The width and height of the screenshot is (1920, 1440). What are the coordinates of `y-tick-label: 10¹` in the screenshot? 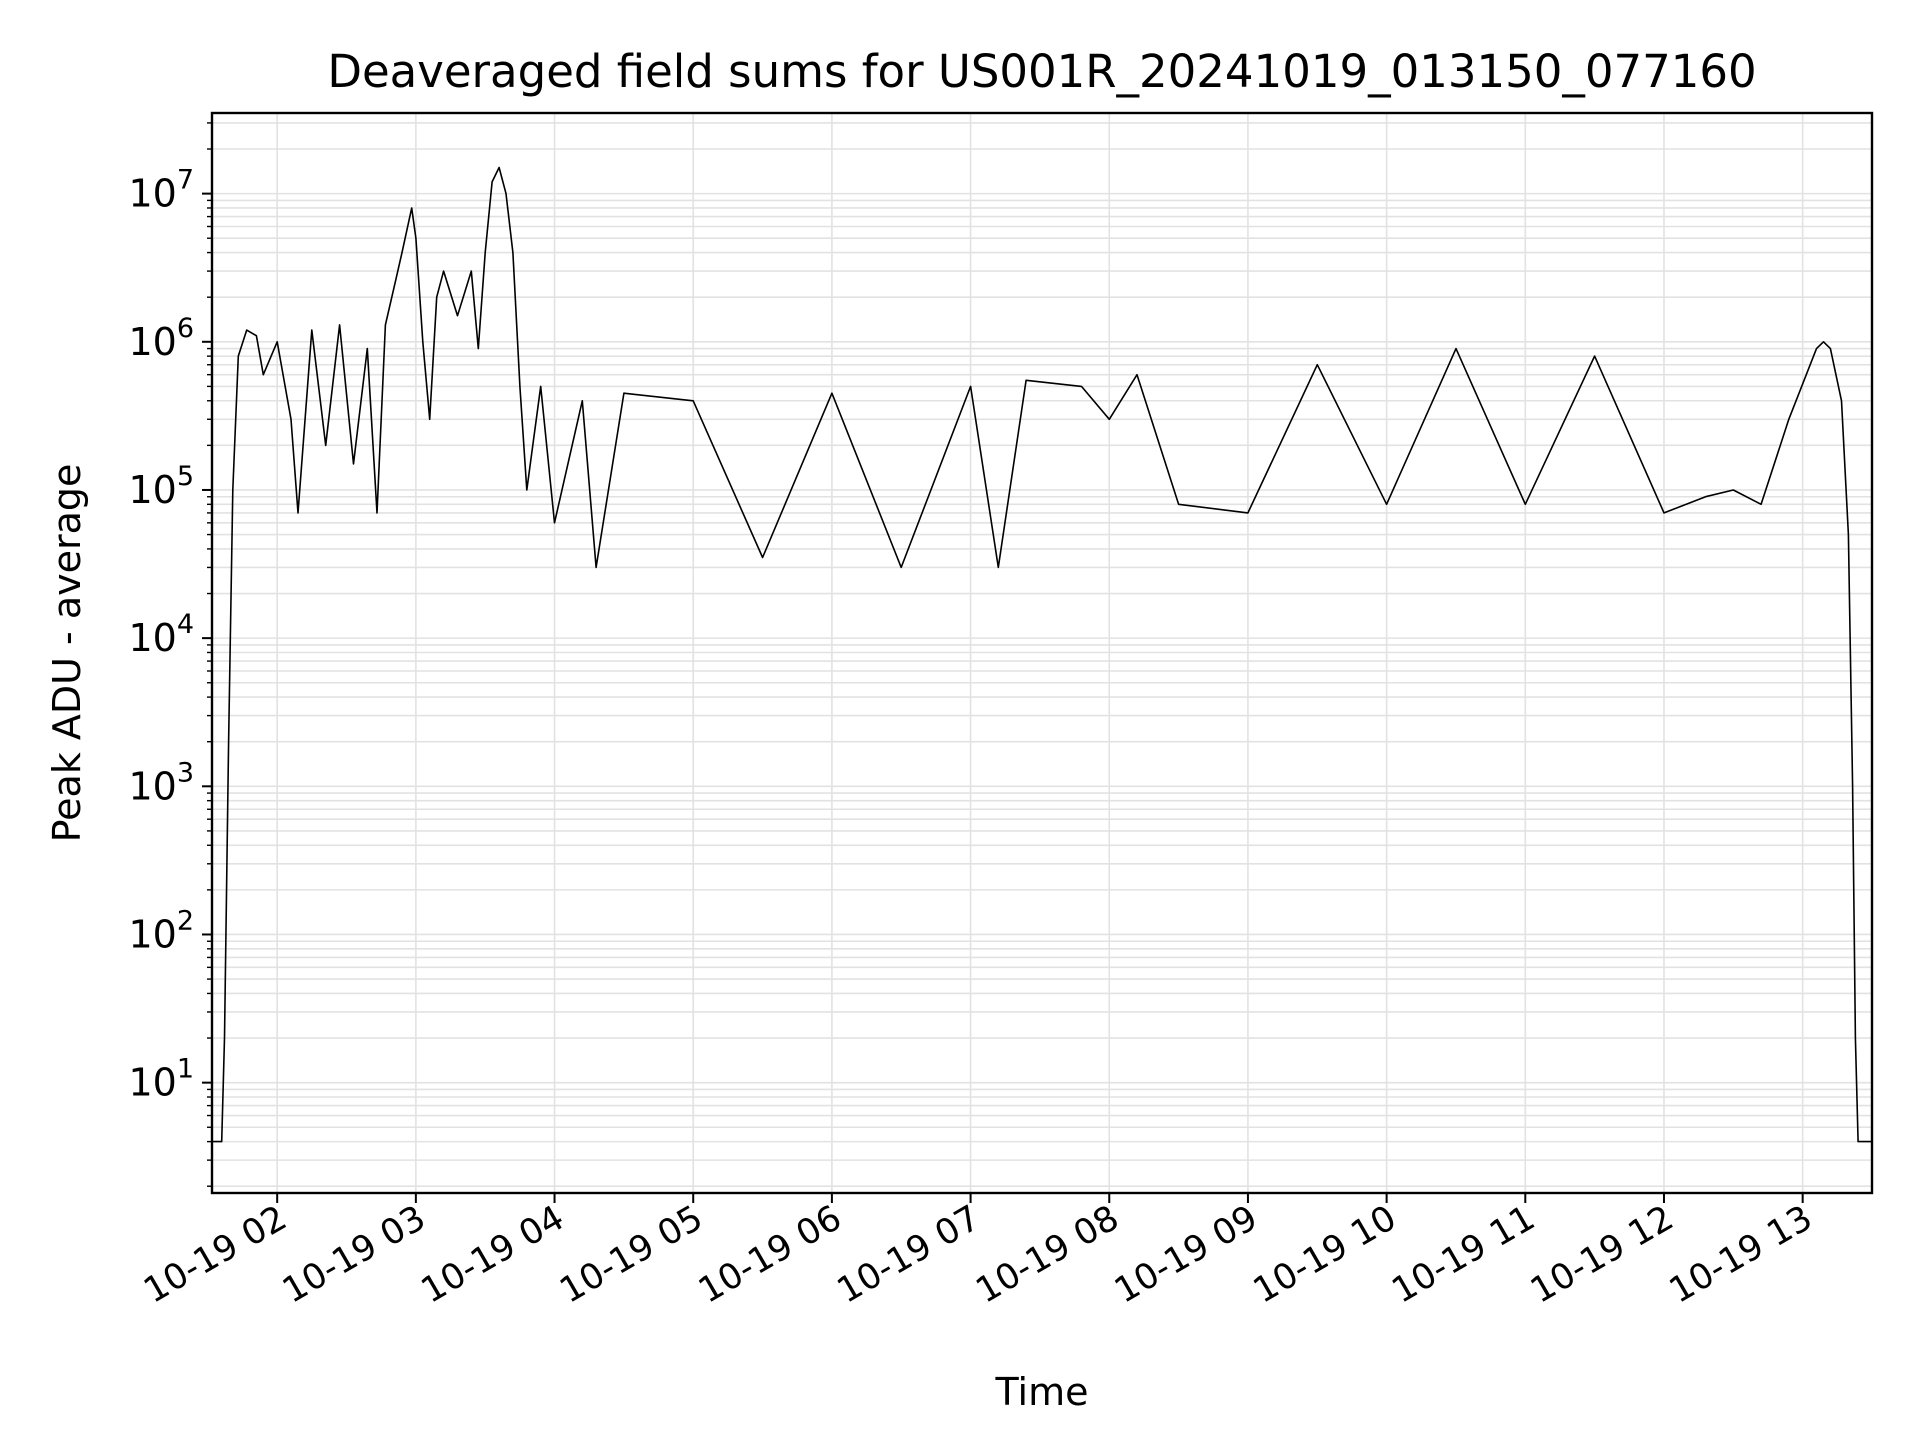 It's located at (161, 1079).